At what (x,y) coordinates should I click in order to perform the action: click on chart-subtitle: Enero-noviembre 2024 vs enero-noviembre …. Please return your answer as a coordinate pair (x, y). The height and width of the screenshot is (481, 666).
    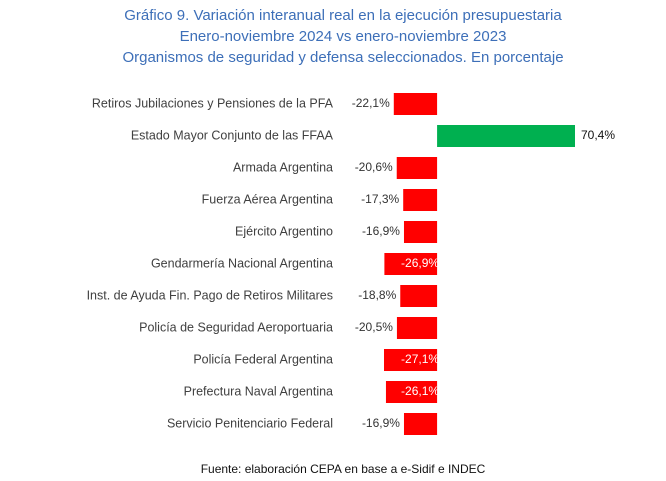
    Looking at the image, I should click on (343, 36).